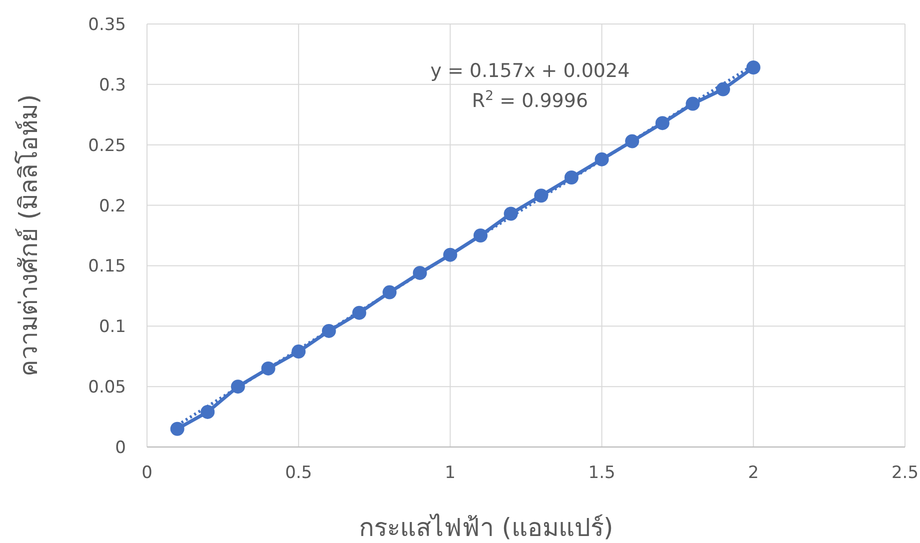 This screenshot has height=543, width=920. I want to click on y-tick-label: 0, so click(120, 448).